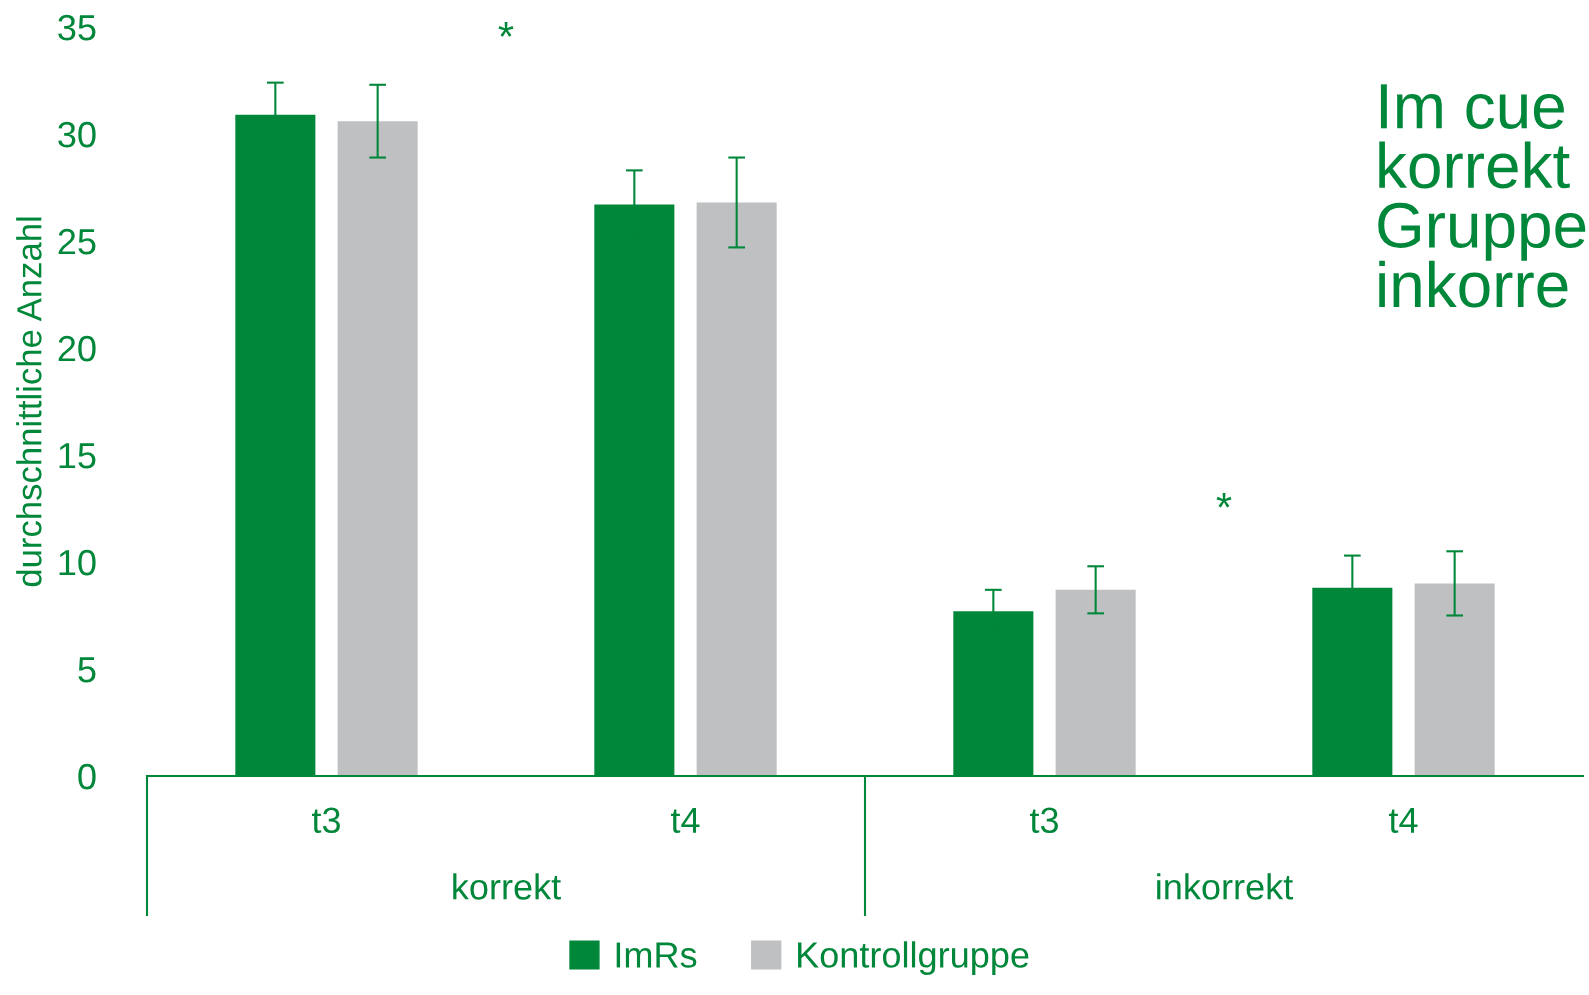 Image resolution: width=1589 pixels, height=995 pixels. What do you see at coordinates (507, 886) in the screenshot?
I see `text: korrekt` at bounding box center [507, 886].